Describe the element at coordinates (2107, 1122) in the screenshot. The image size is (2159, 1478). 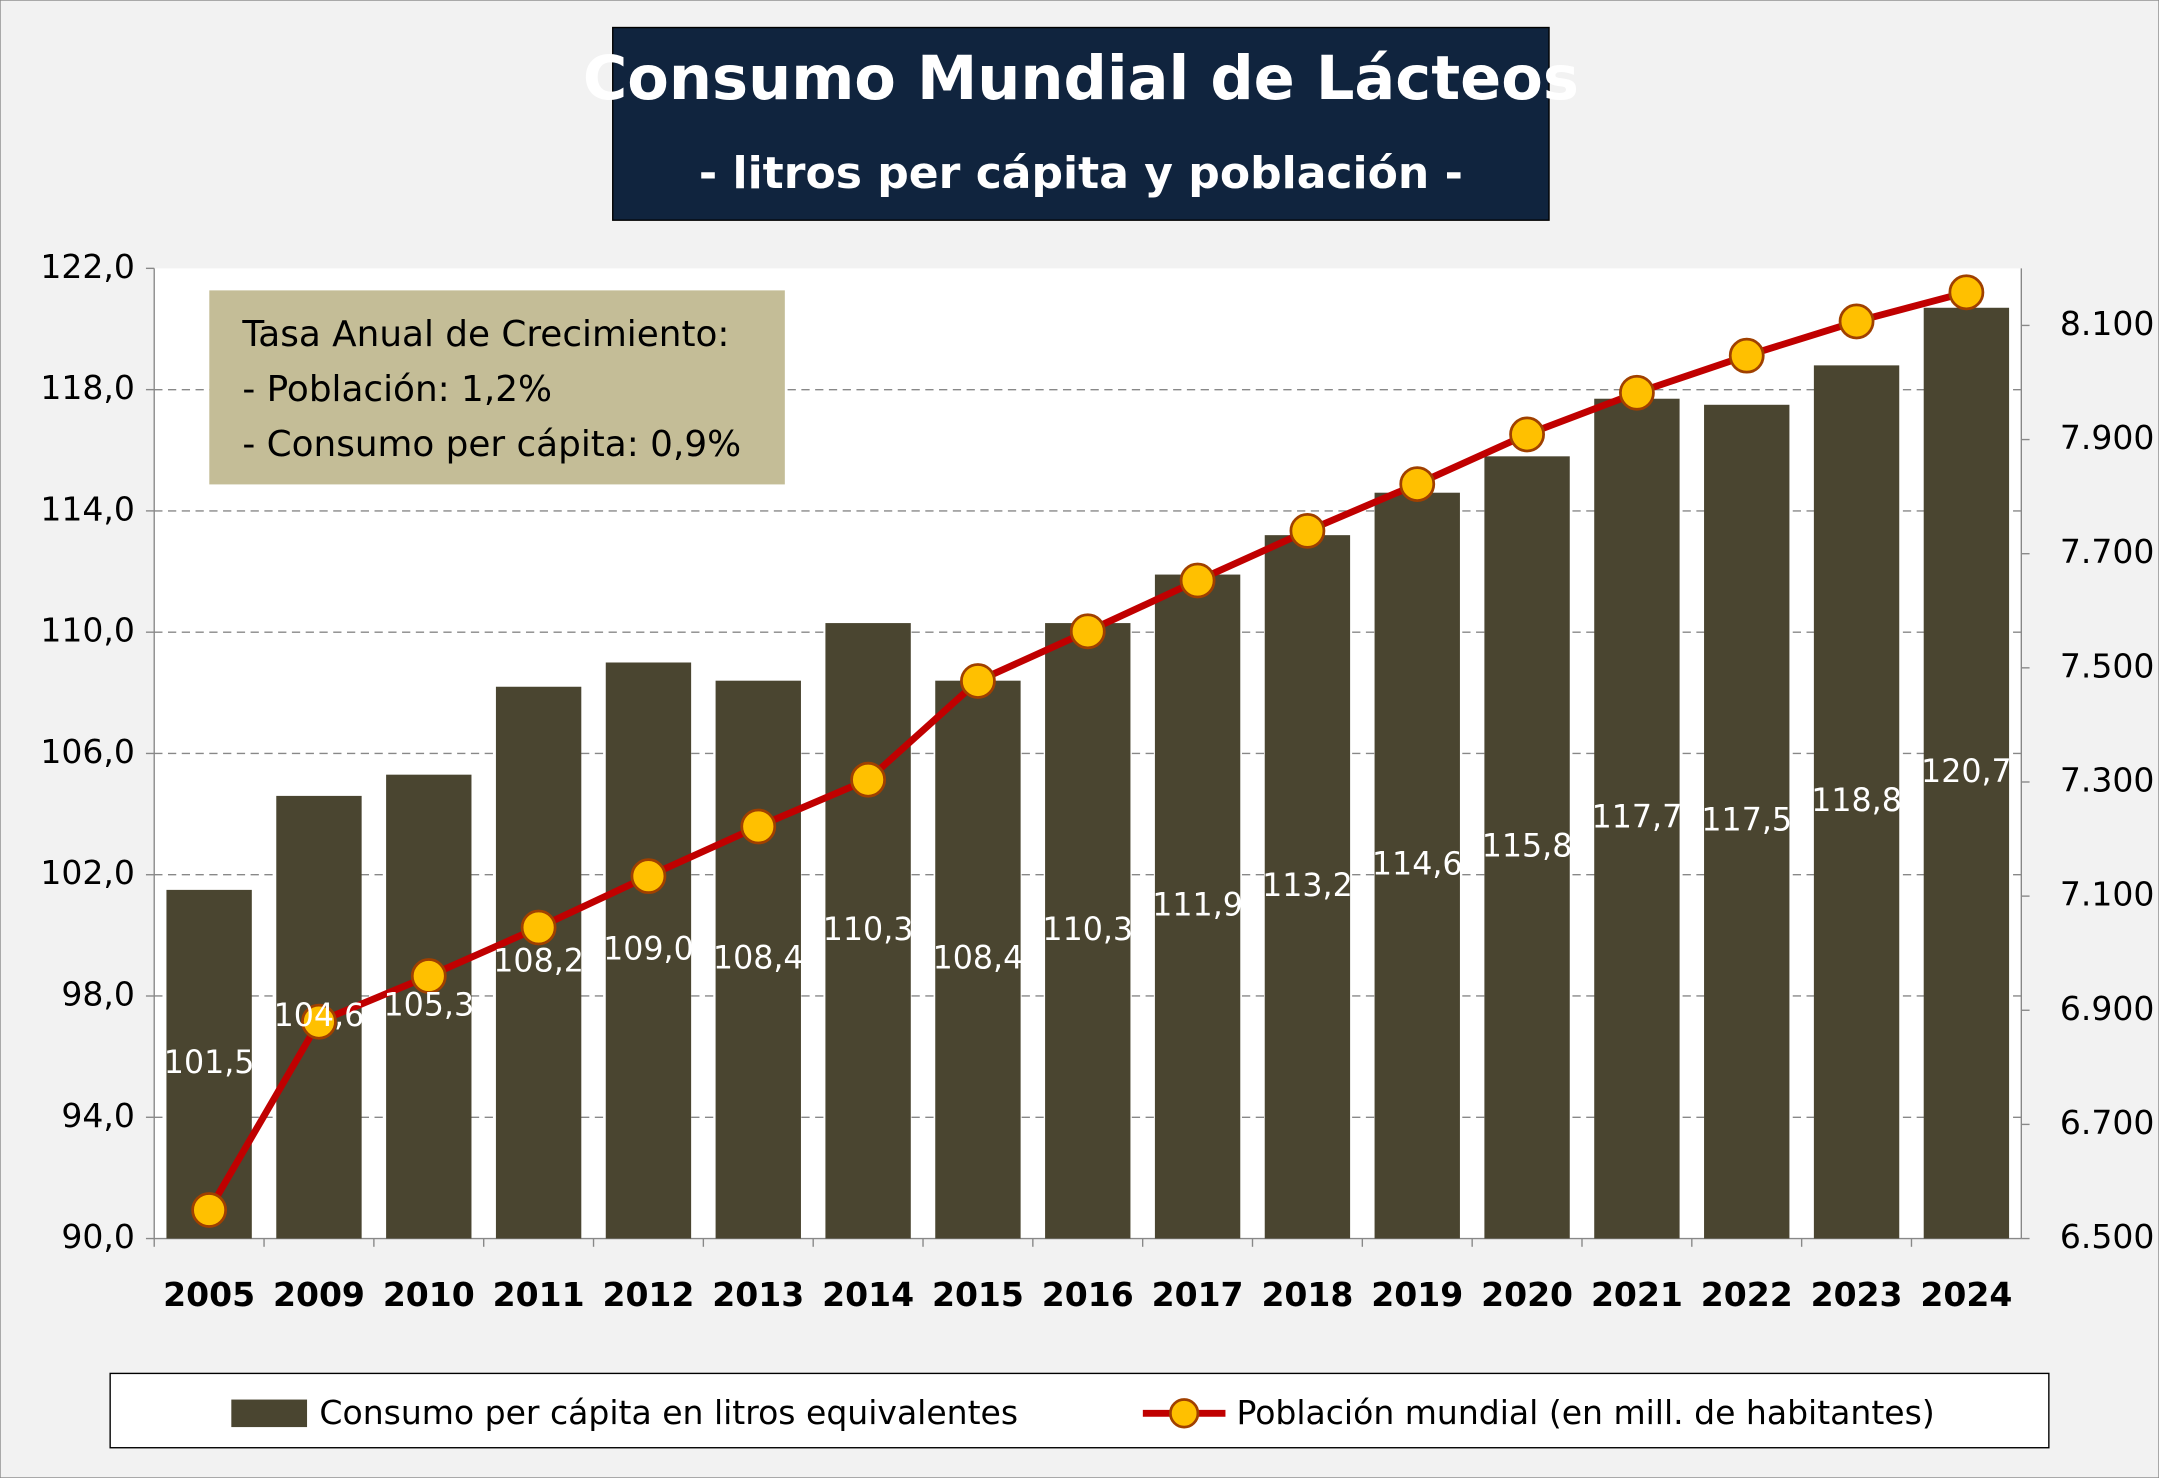
I see `y2-tick-label: 6.700` at that location.